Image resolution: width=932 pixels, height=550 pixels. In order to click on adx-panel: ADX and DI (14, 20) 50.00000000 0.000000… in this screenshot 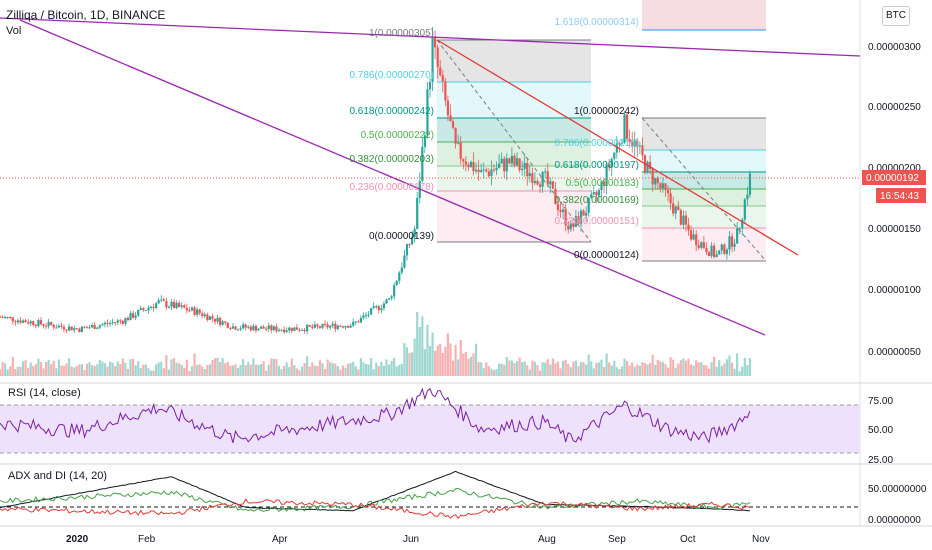, I will do `click(463, 498)`.